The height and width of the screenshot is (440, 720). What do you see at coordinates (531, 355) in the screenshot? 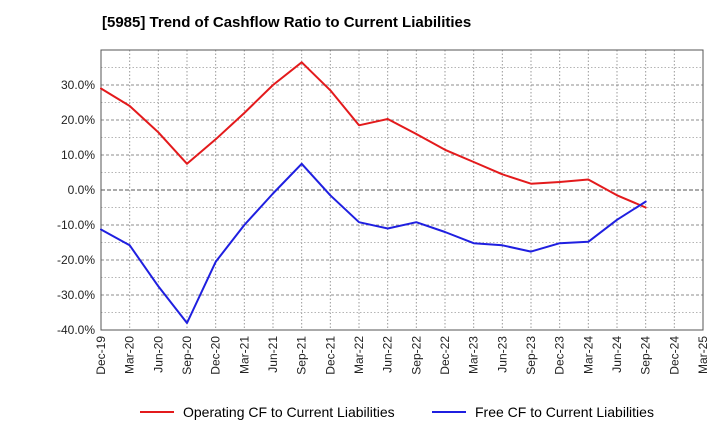
I see `x-tick-label: Sep-23` at bounding box center [531, 355].